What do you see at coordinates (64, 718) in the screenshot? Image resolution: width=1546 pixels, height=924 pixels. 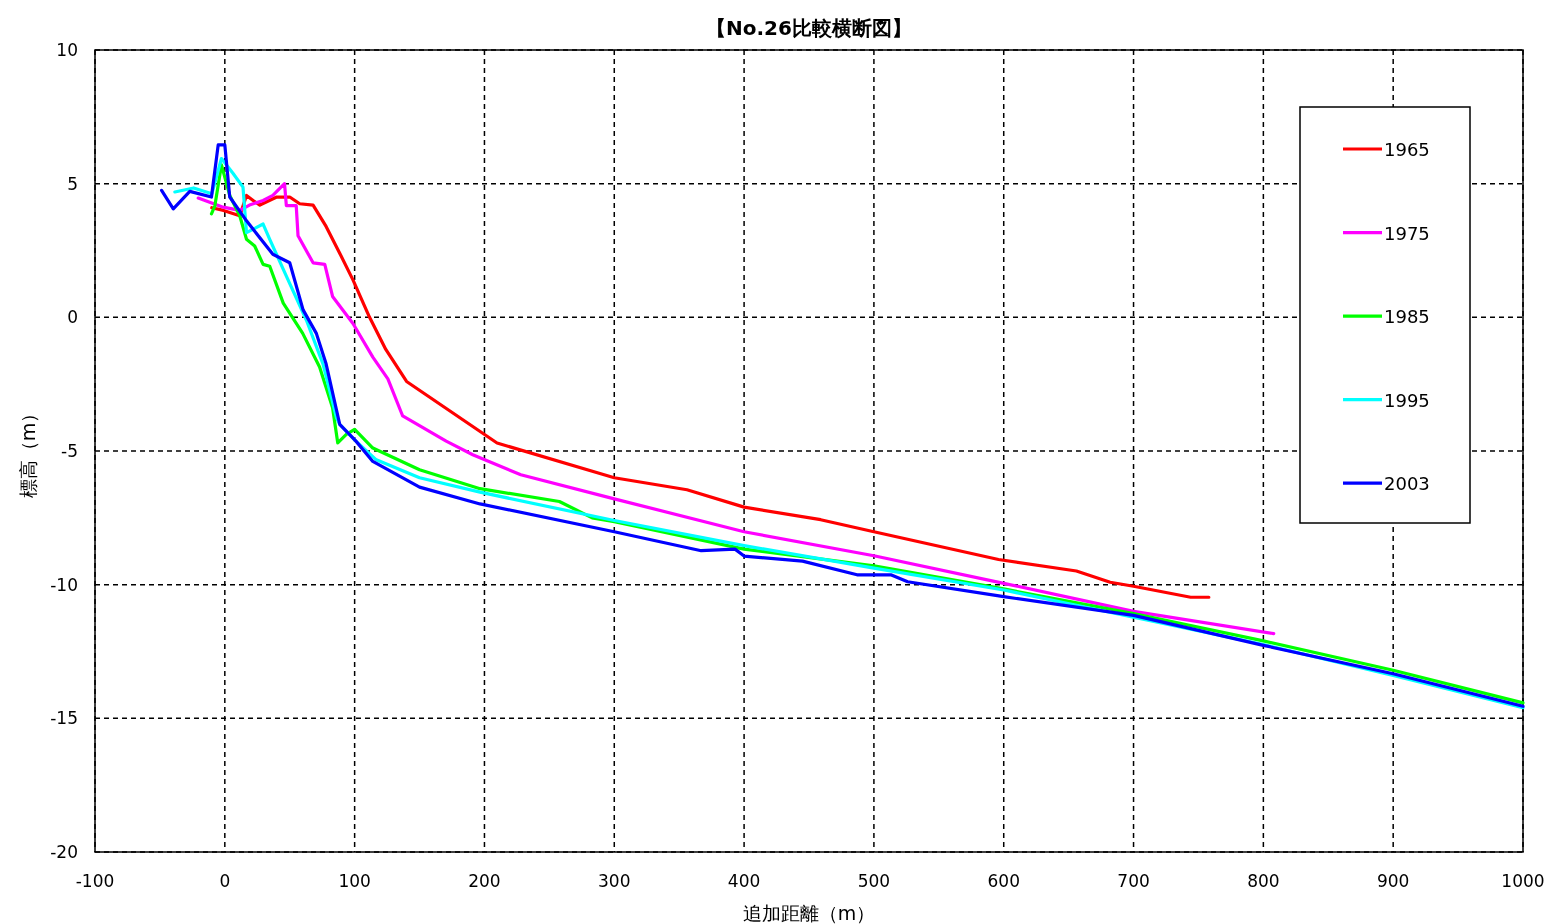 I see `y-tick-label: -15` at bounding box center [64, 718].